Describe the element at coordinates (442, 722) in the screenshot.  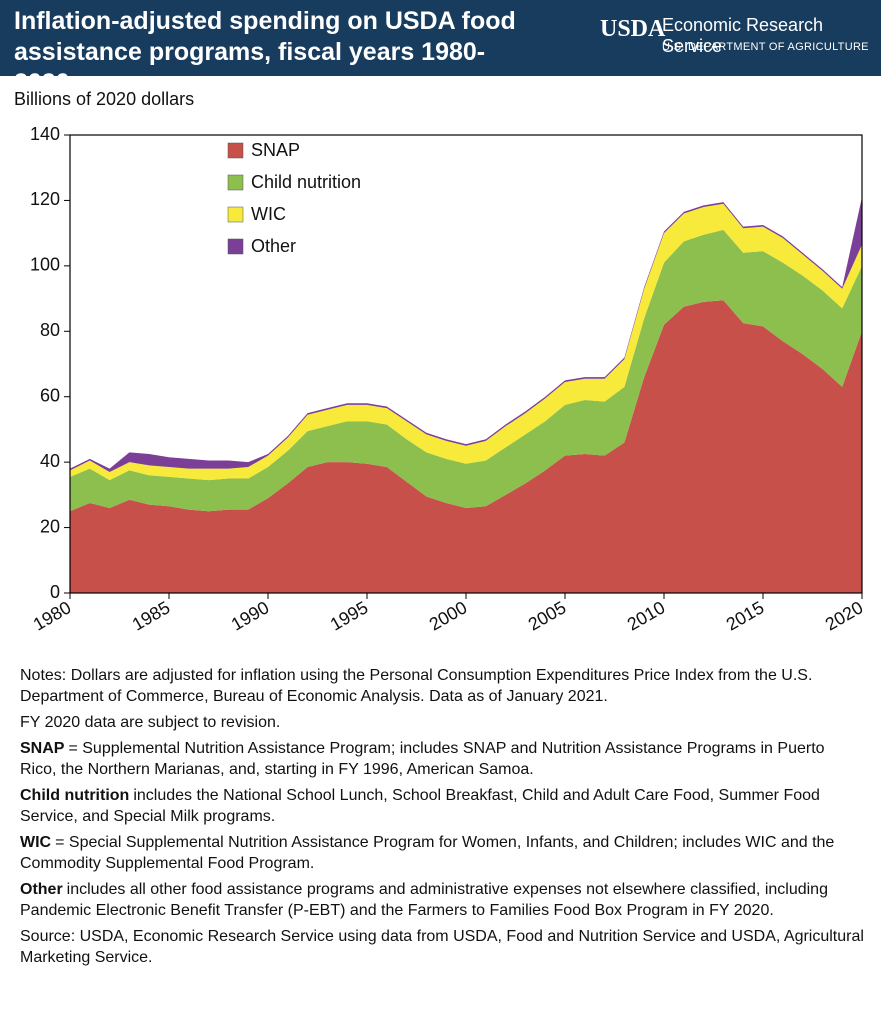
I see `note: FY 2020 data are subject to revision.` at that location.